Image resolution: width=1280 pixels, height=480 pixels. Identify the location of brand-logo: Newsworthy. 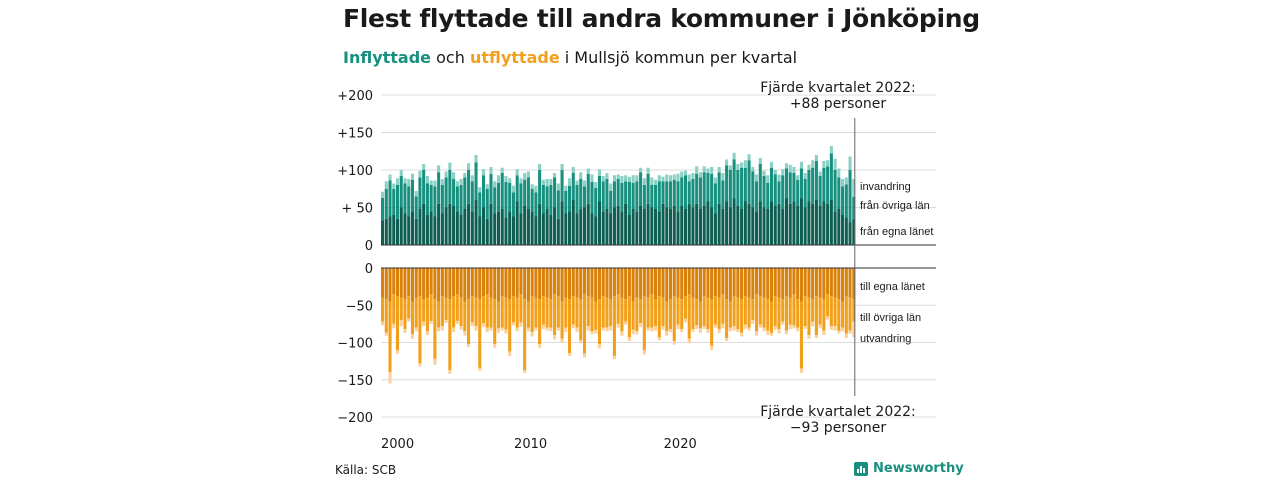
(909, 468).